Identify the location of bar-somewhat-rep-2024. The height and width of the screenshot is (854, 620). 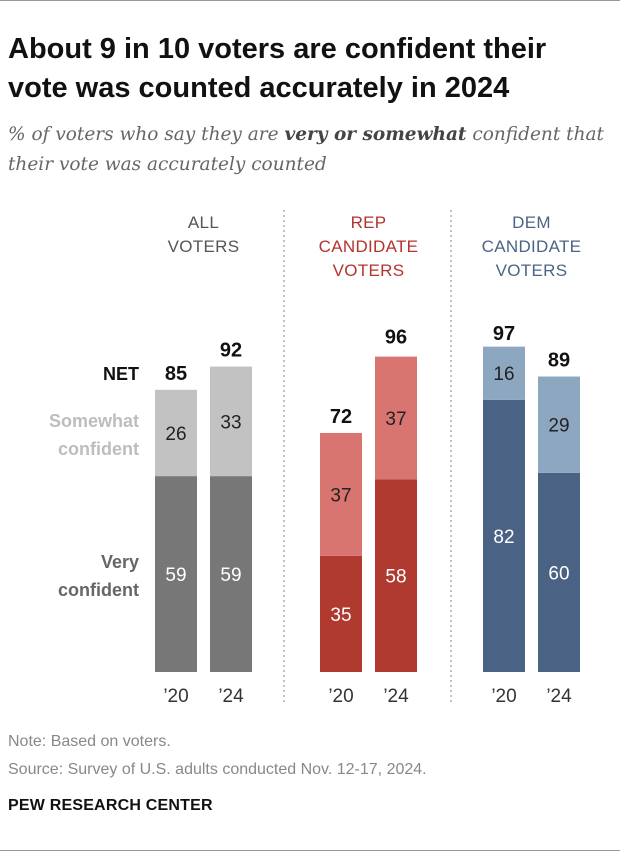
(396, 418).